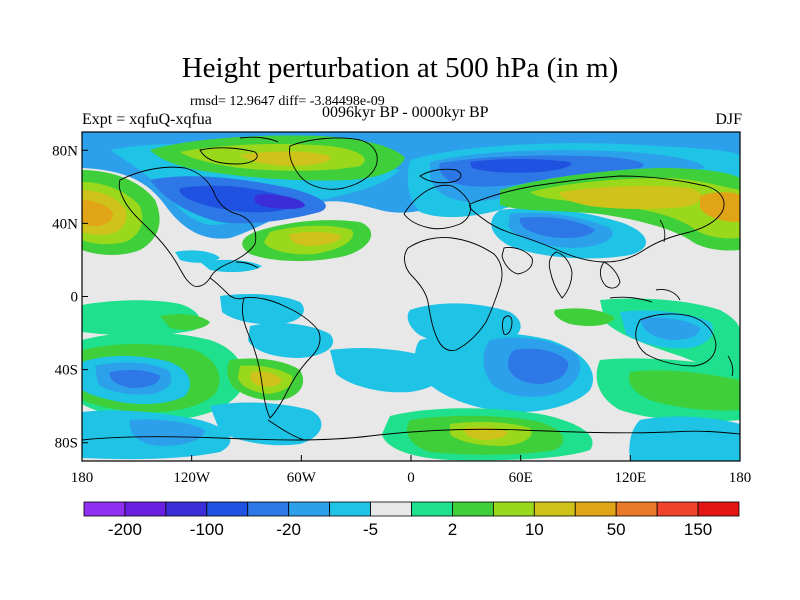 Image resolution: width=800 pixels, height=600 pixels. I want to click on colorbar-label: 50, so click(616, 529).